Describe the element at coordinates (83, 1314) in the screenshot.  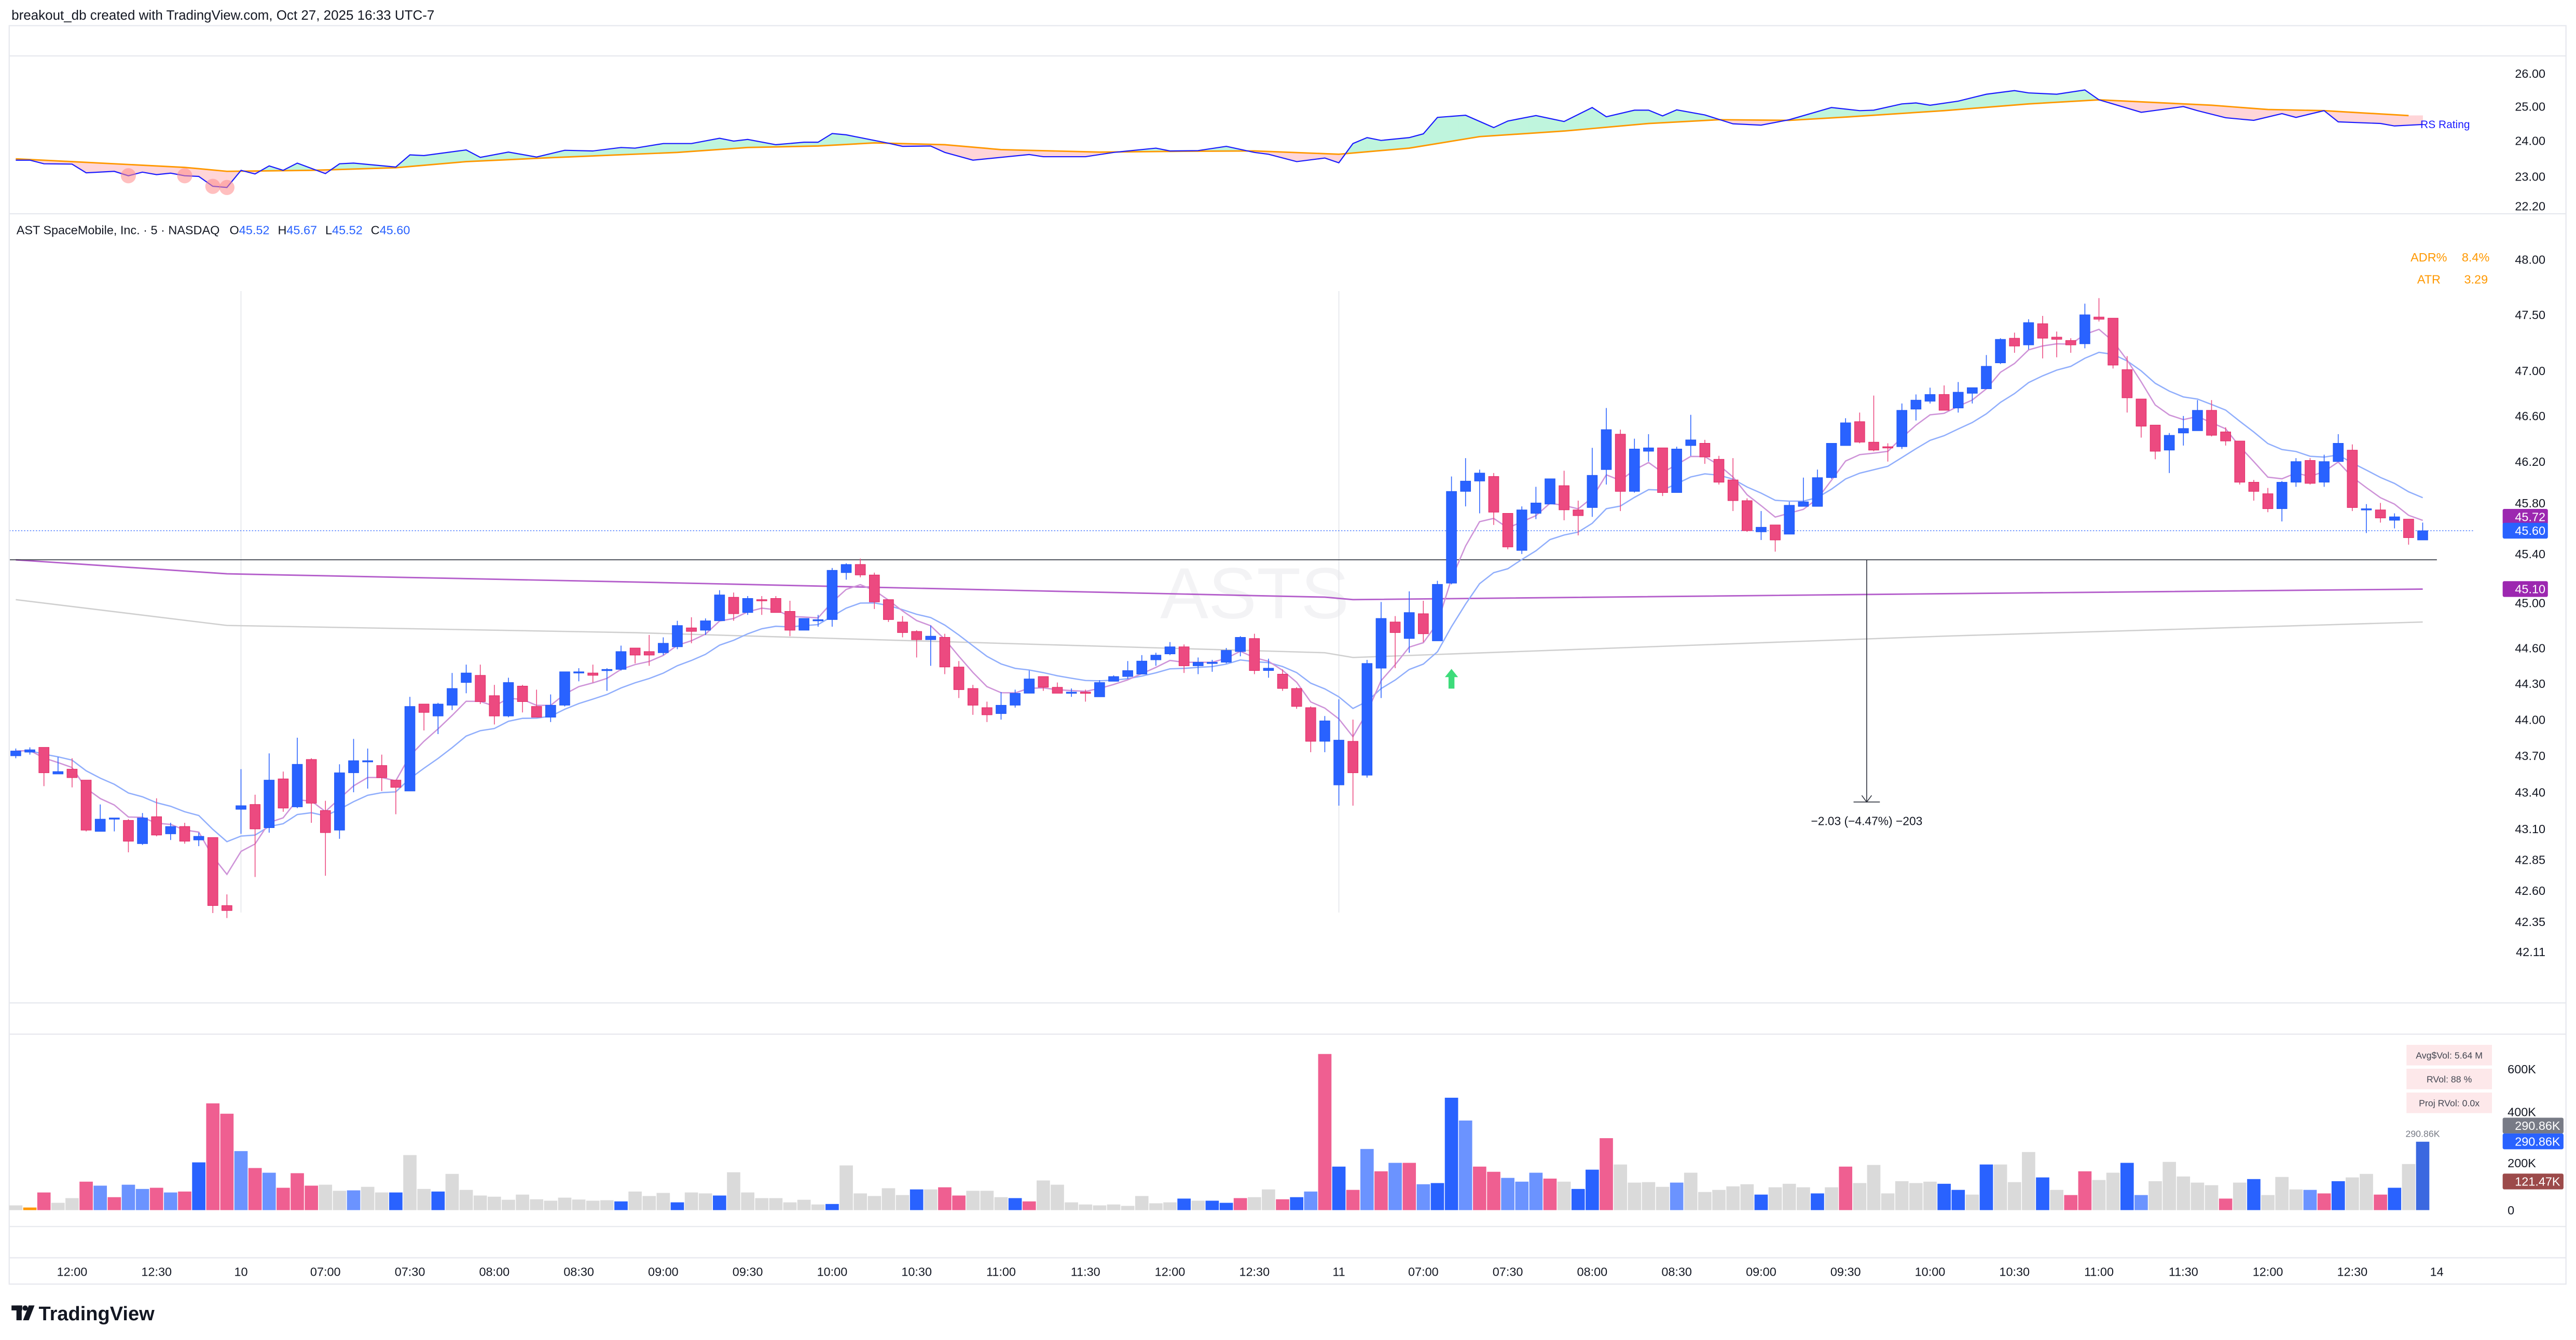
I see `tradingview-logo: TradingView` at that location.